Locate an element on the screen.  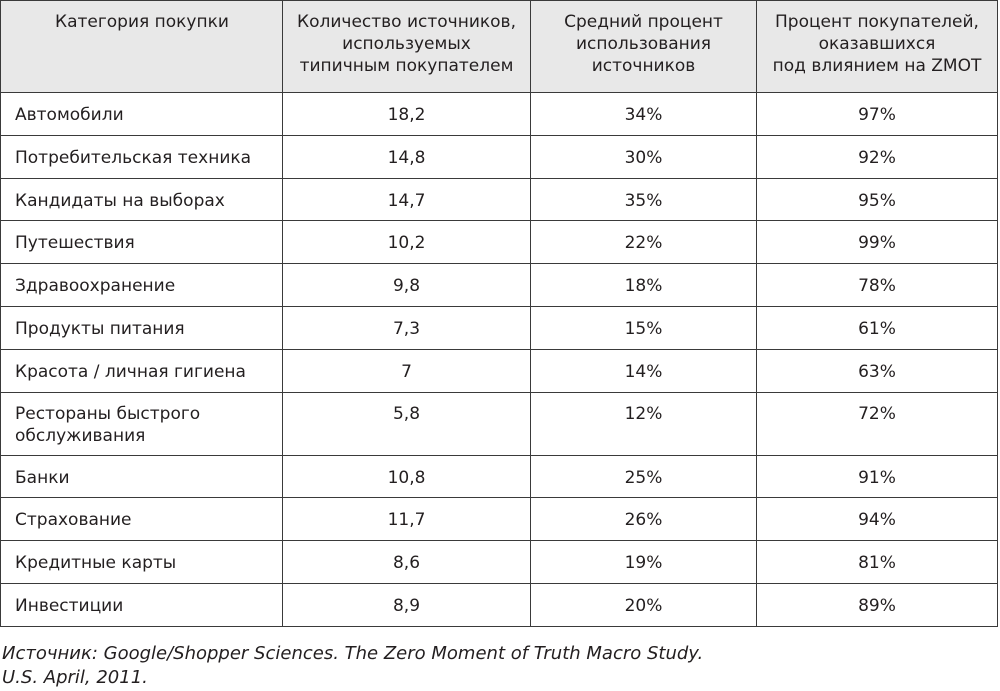
header-line: использования is located at coordinates (643, 44).